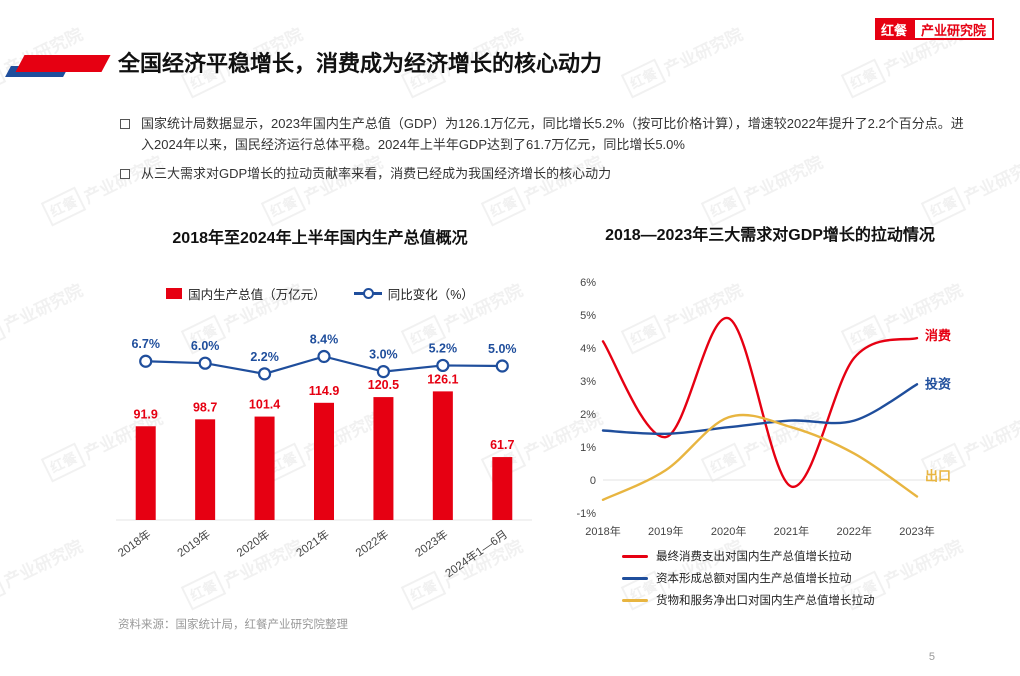  What do you see at coordinates (443, 348) in the screenshot?
I see `svg-text: 5.2%` at bounding box center [443, 348].